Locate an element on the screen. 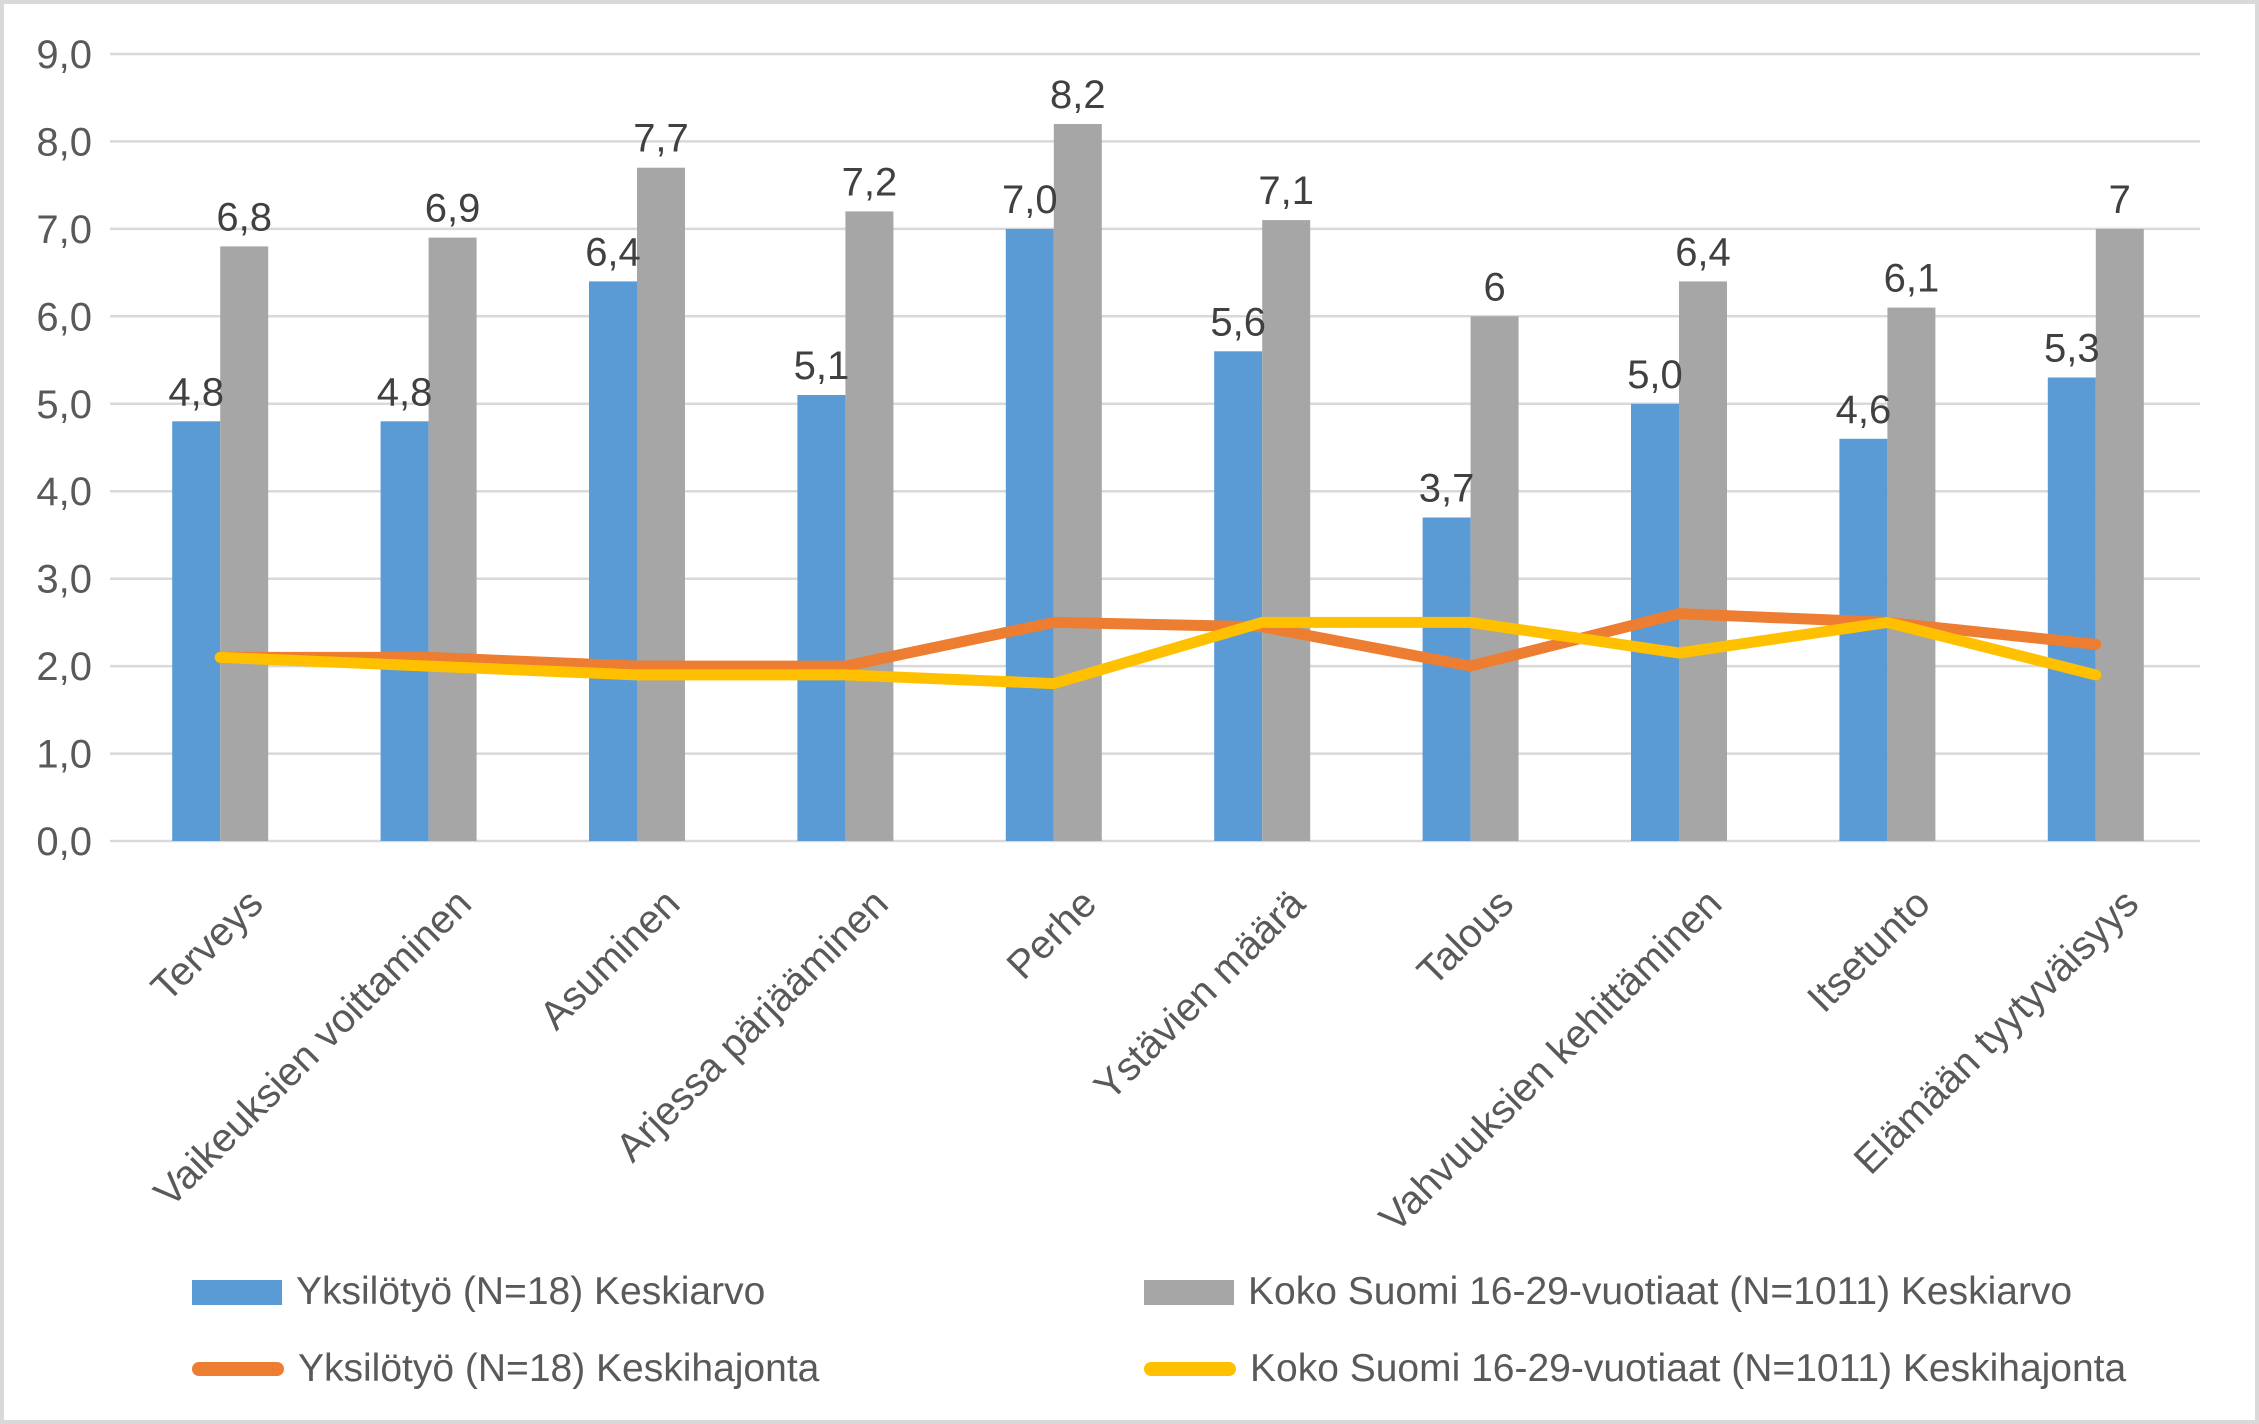 This screenshot has width=2259, height=1424. value-label: 6,8 is located at coordinates (244, 217).